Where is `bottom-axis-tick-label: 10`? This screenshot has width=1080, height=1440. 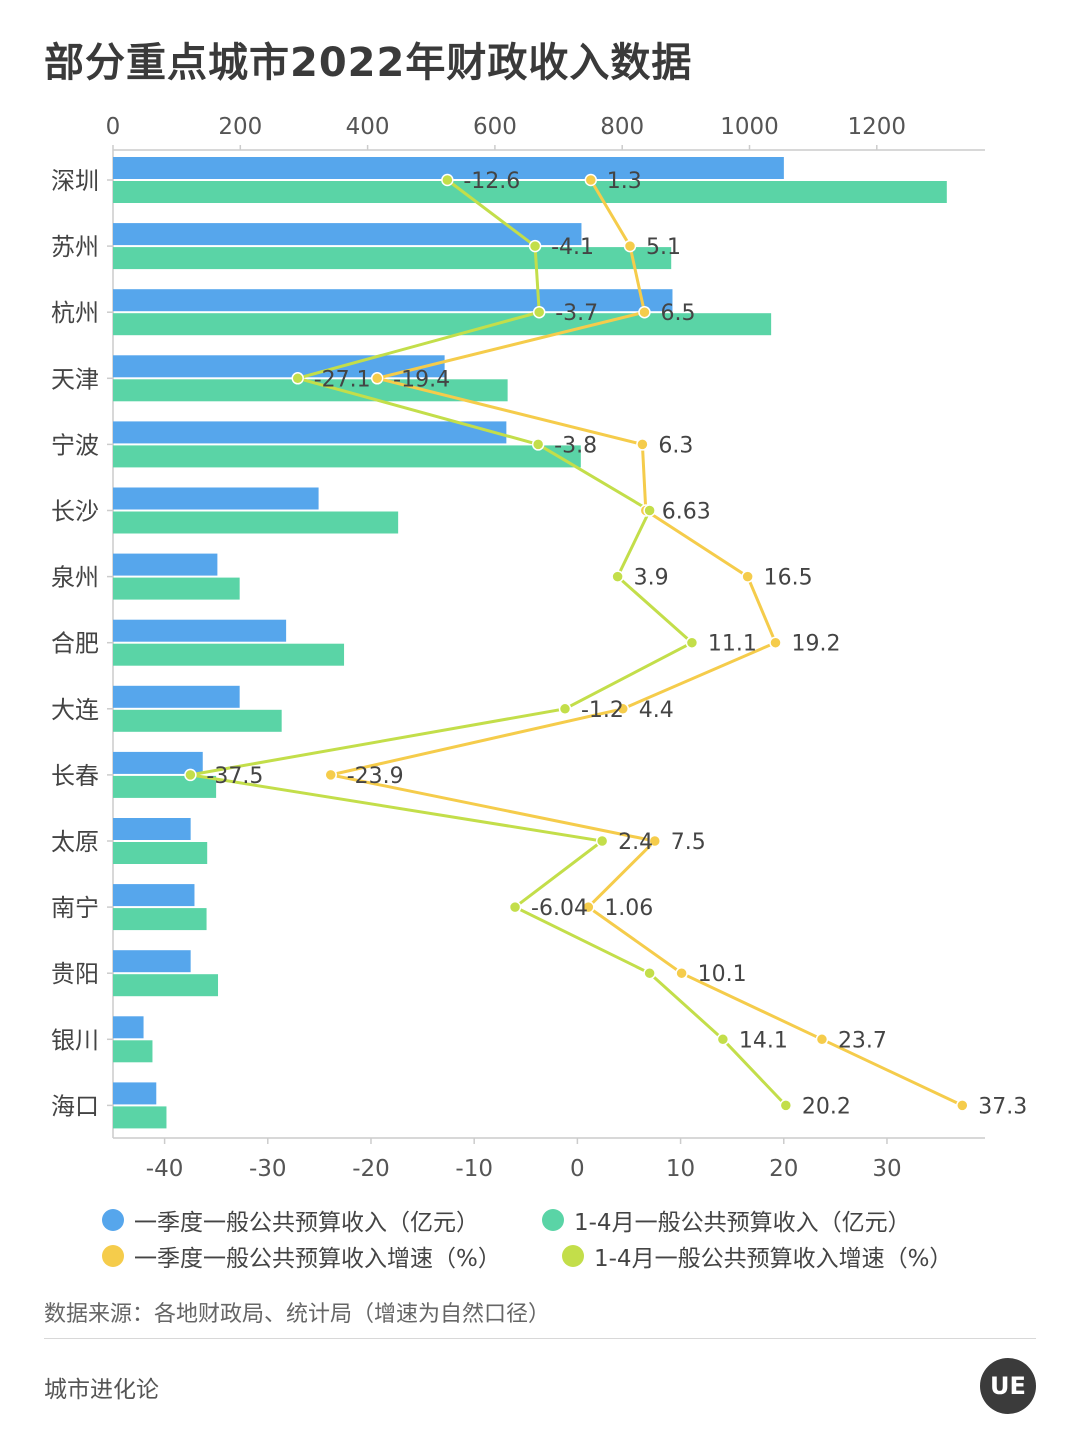
bottom-axis-tick-label: 10 is located at coordinates (680, 1169).